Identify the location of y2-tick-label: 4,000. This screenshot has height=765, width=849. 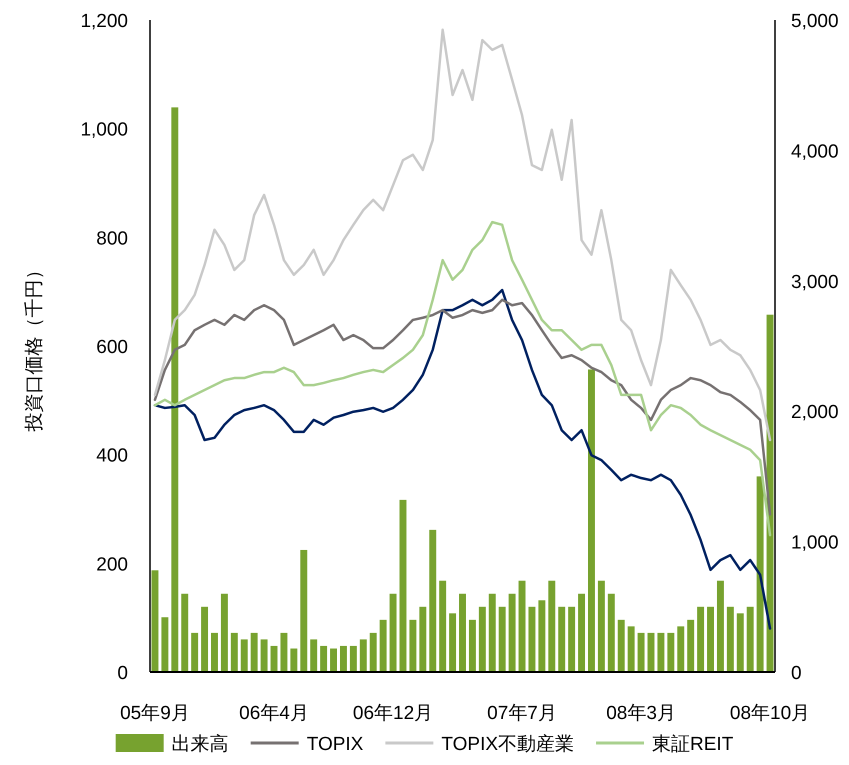
(815, 151).